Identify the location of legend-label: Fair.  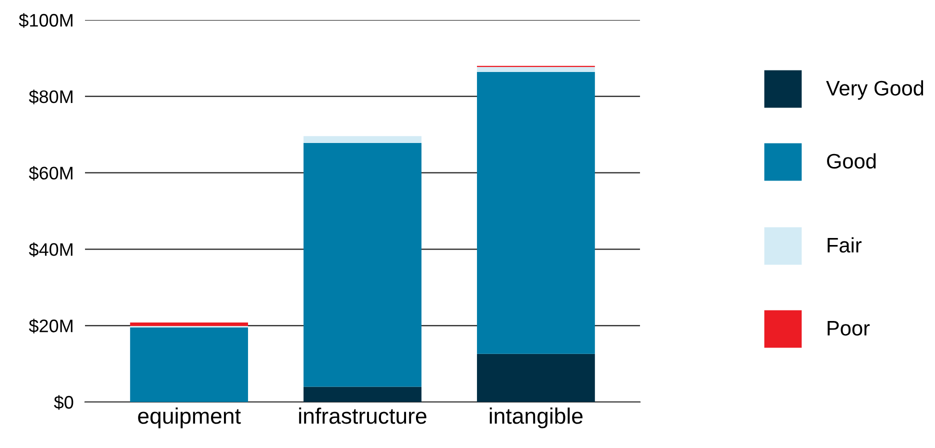
(845, 245).